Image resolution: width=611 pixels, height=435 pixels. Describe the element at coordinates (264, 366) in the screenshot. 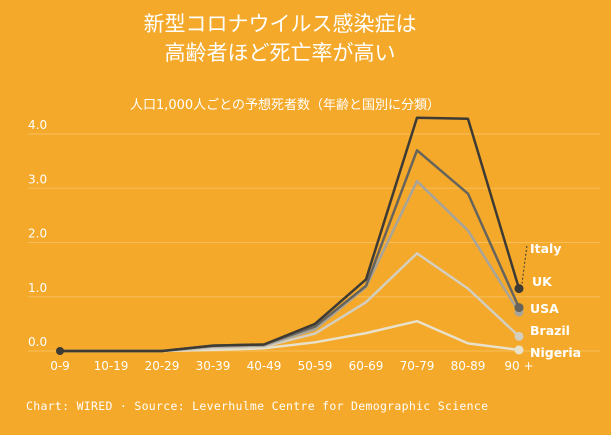

I see `x-tick-label: 40-49` at that location.